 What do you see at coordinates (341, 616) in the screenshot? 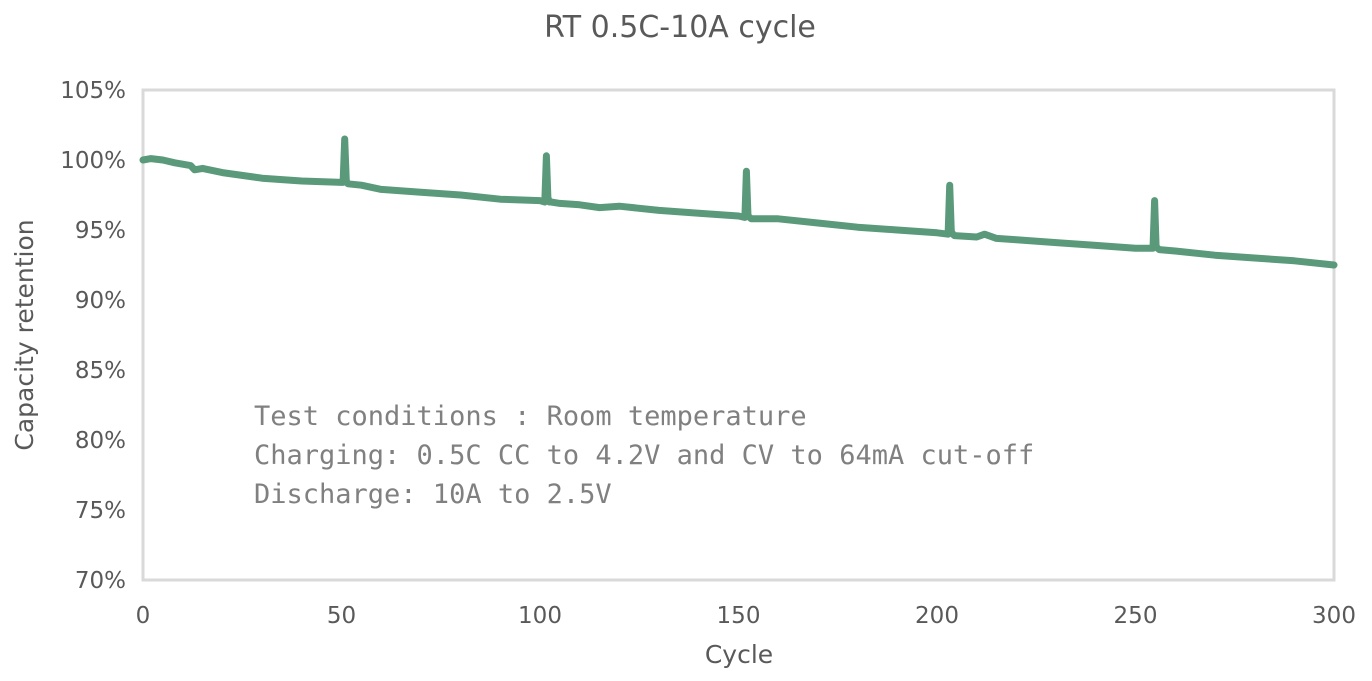
I see `x-tick-label: 50` at bounding box center [341, 616].